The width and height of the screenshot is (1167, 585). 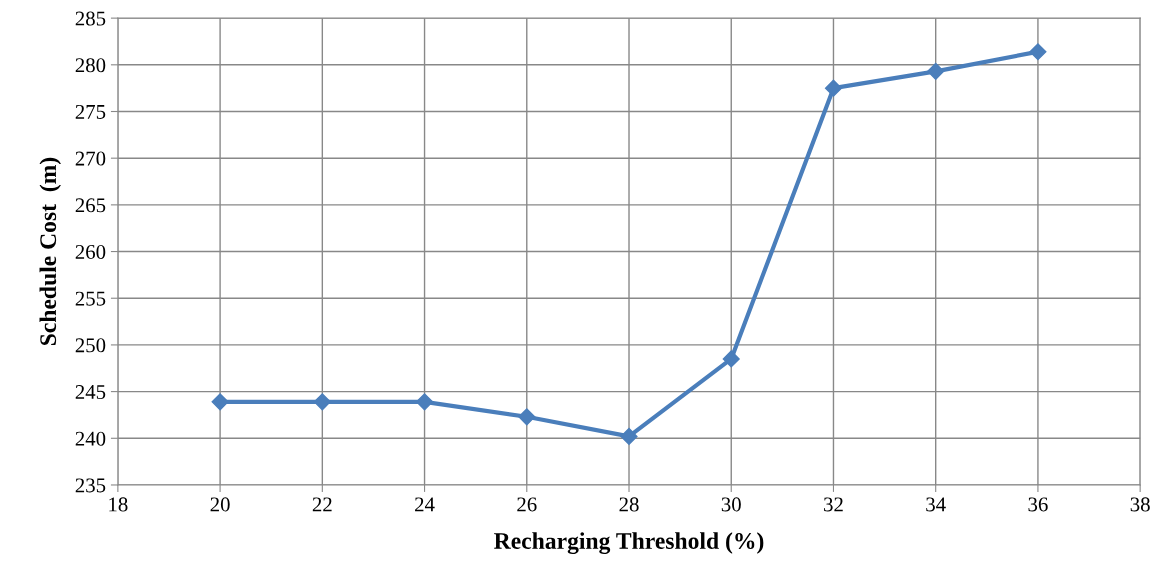 What do you see at coordinates (118, 504) in the screenshot?
I see `x-tick-label: 18` at bounding box center [118, 504].